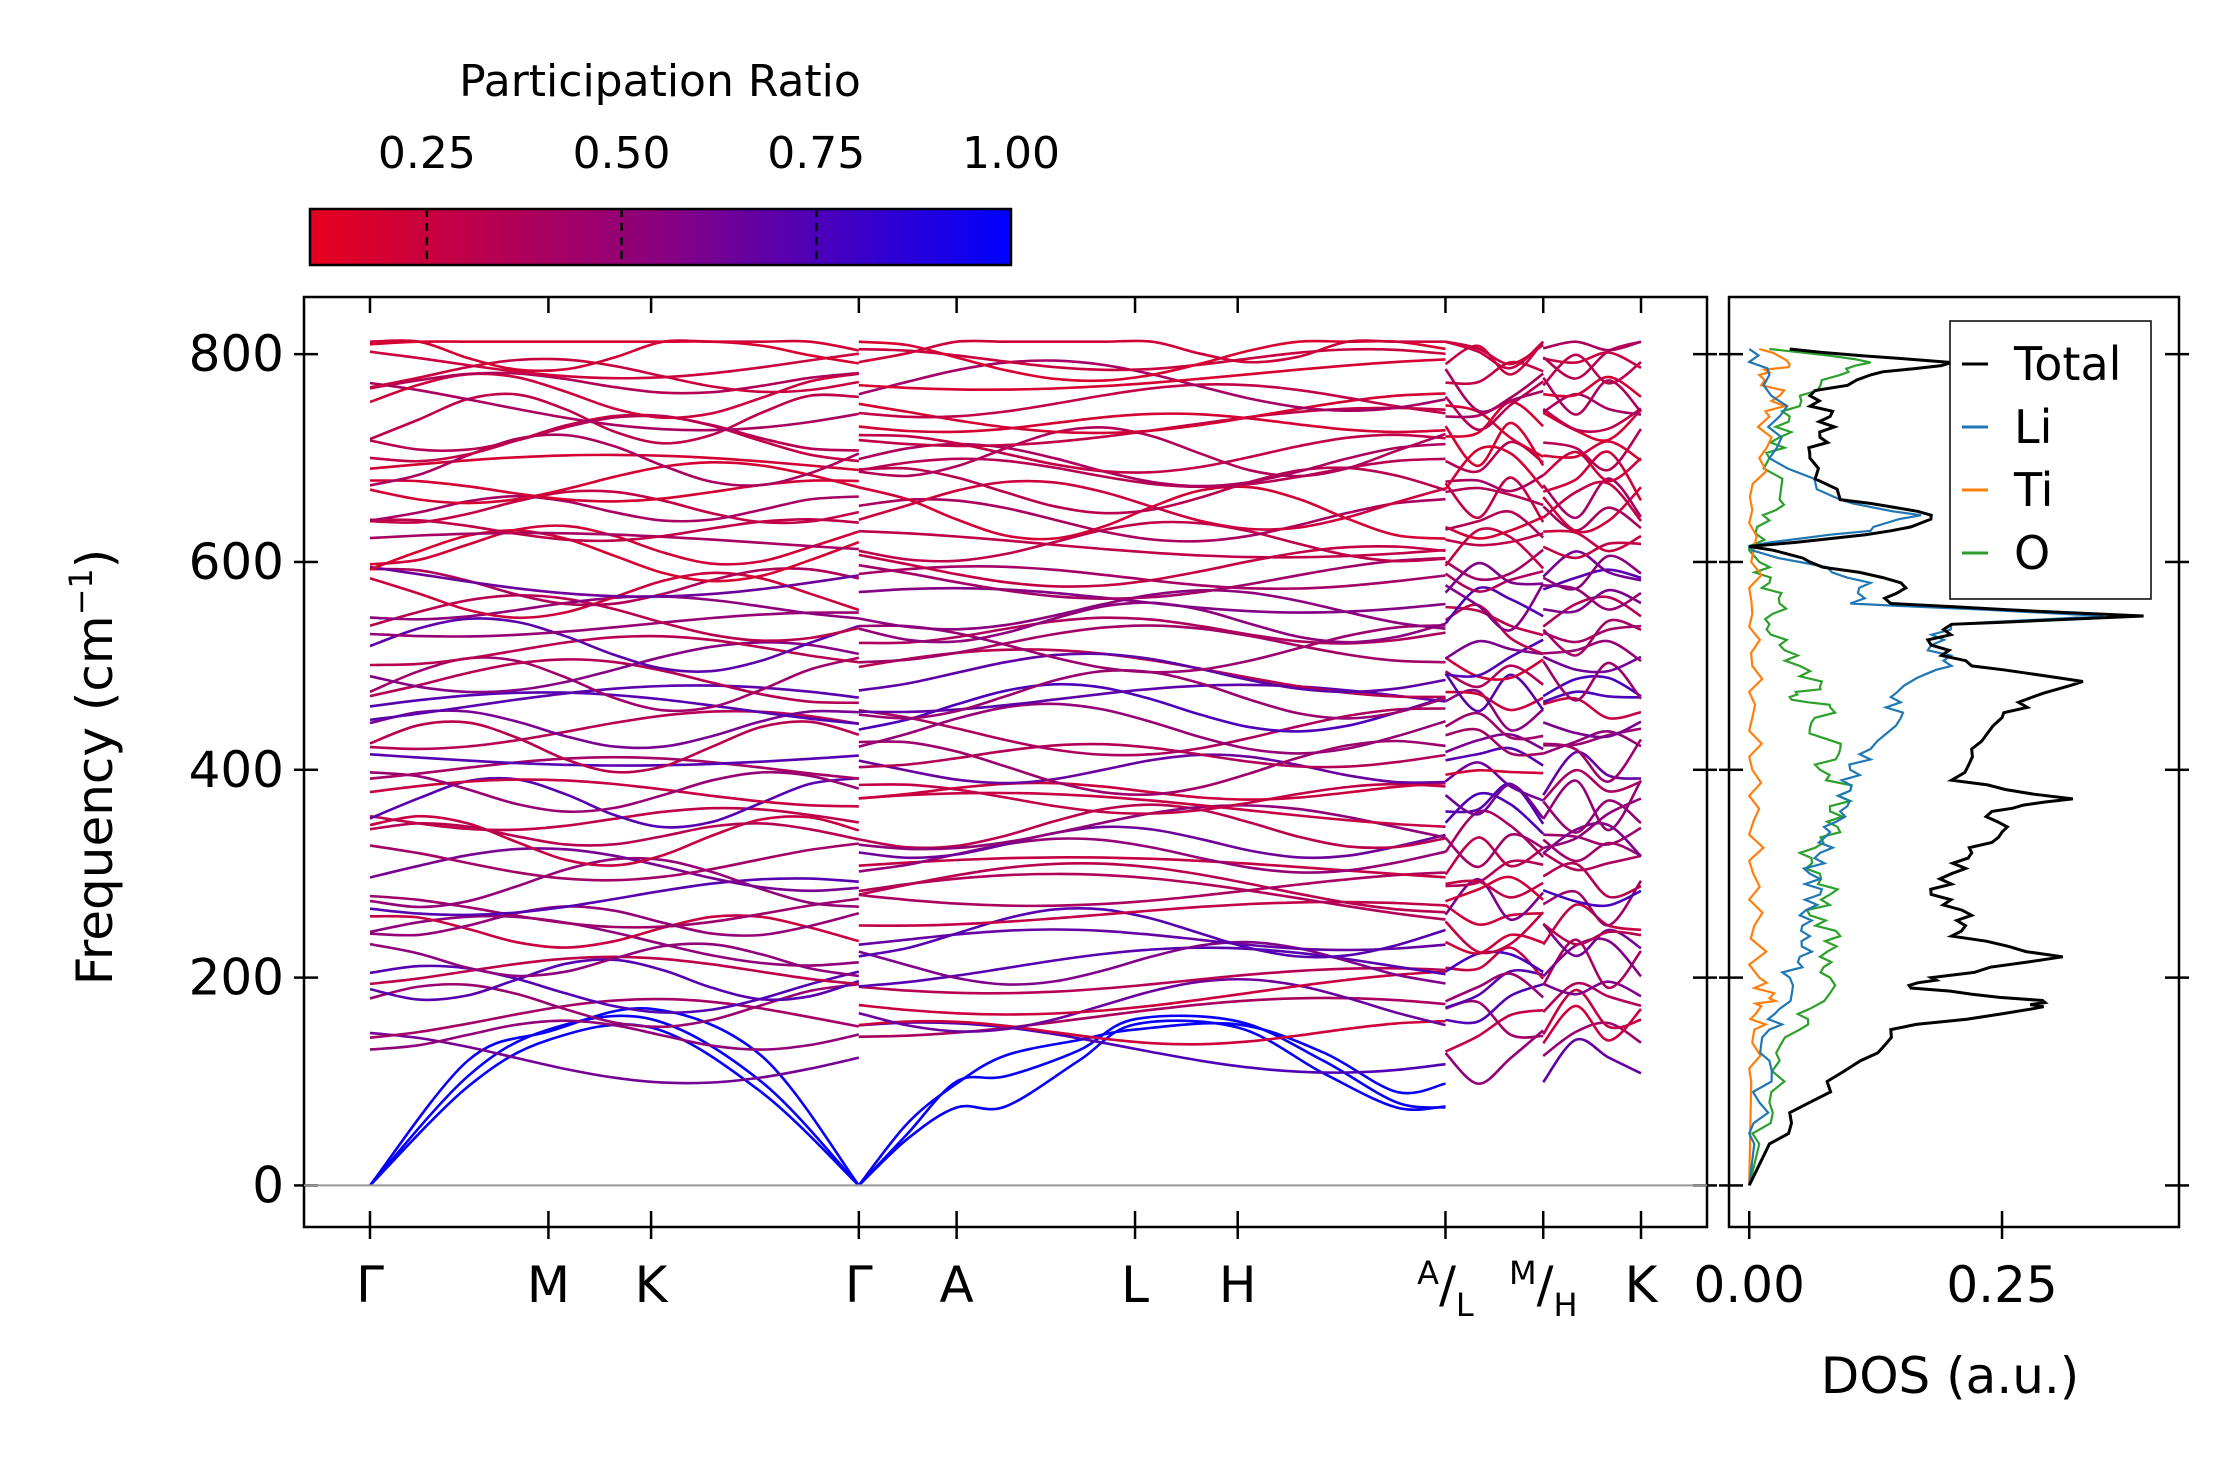  Describe the element at coordinates (719, 196) in the screenshot. I see `colorbar-ticks: 0.25 0.50 0.75 1.00` at that location.